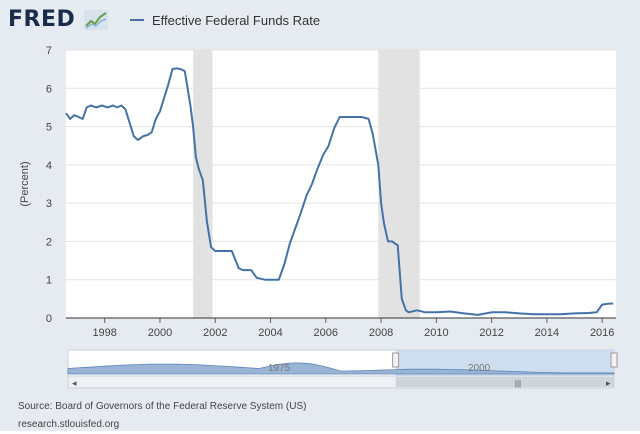 This screenshot has height=434, width=640. Describe the element at coordinates (49, 51) in the screenshot. I see `y-tick-label: 7` at that location.